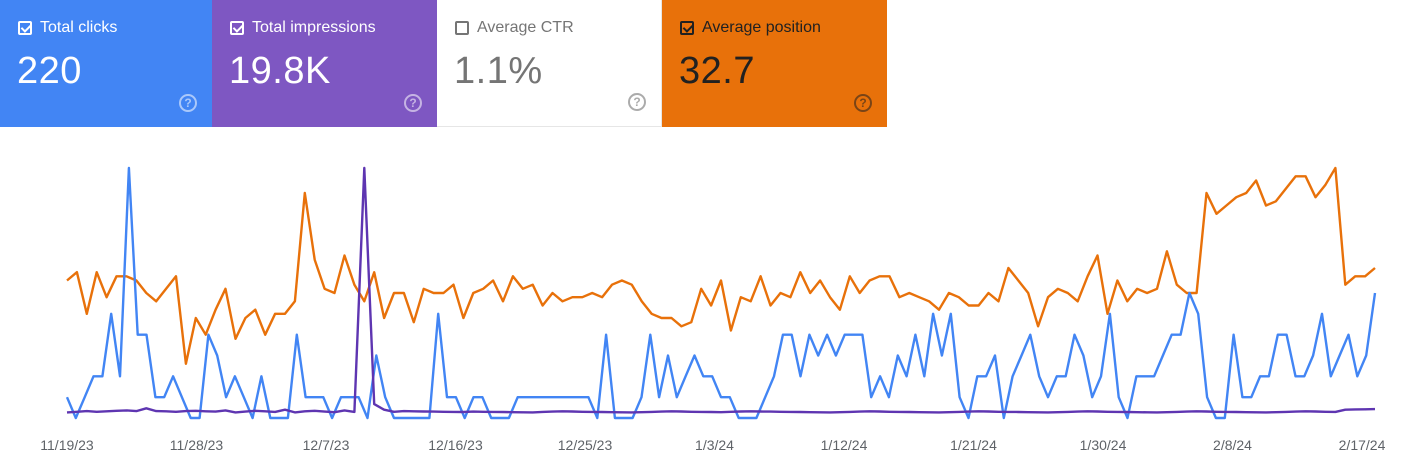 This screenshot has width=1420, height=470. Describe the element at coordinates (525, 27) in the screenshot. I see `metric-label: Average CTR` at that location.